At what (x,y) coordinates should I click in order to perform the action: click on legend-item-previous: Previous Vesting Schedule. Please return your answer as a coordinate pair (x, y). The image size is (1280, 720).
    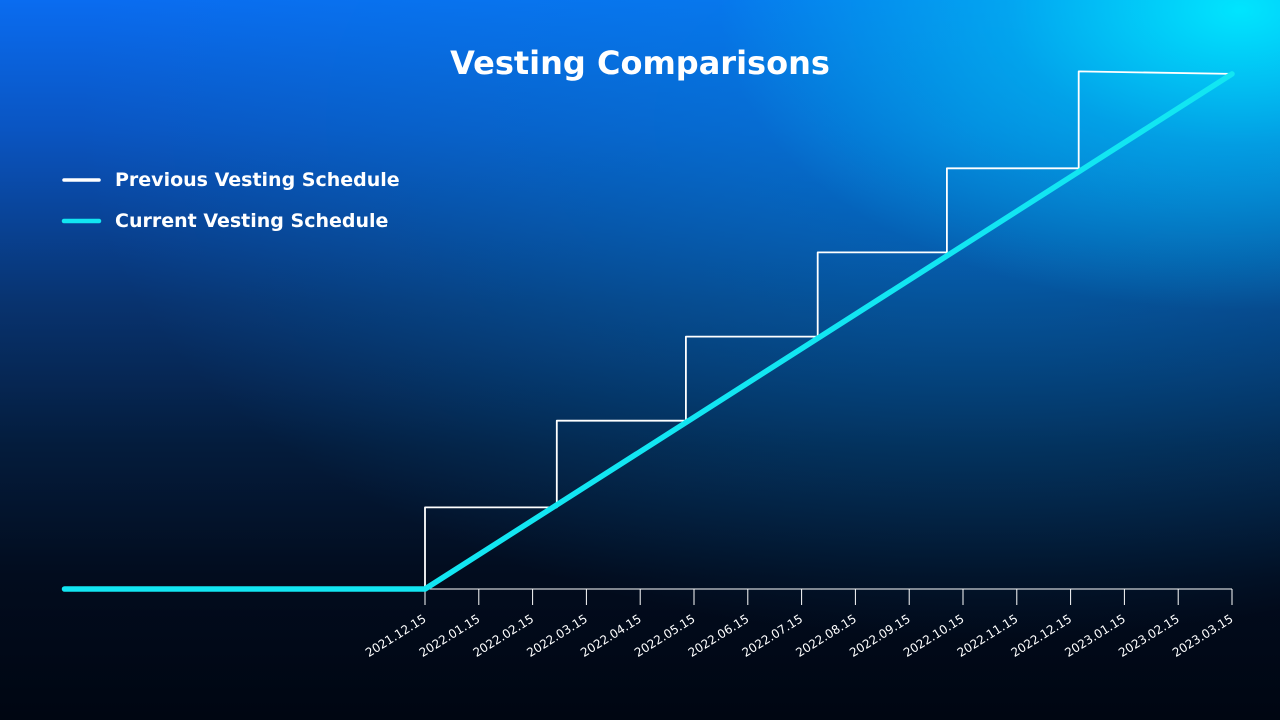
    Looking at the image, I should click on (231, 180).